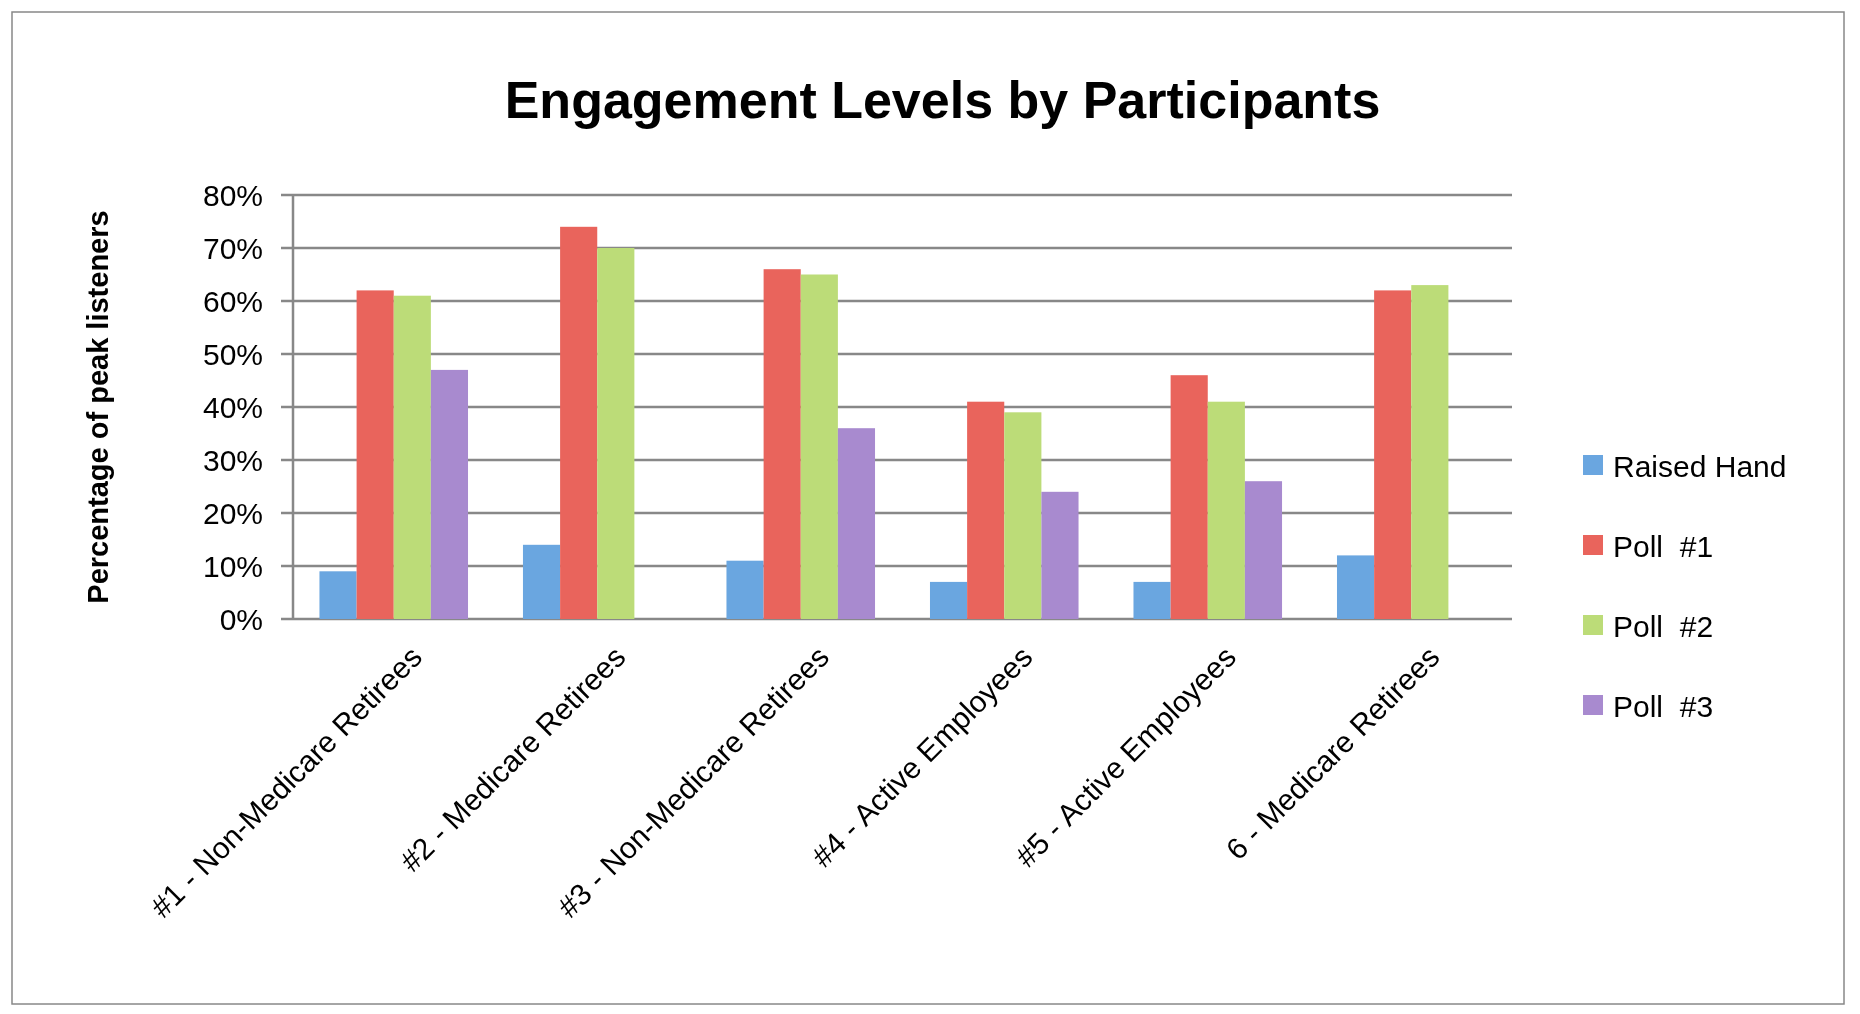 This screenshot has height=1014, width=1860. Describe the element at coordinates (1663, 546) in the screenshot. I see `legend-label: Poll #1` at that location.